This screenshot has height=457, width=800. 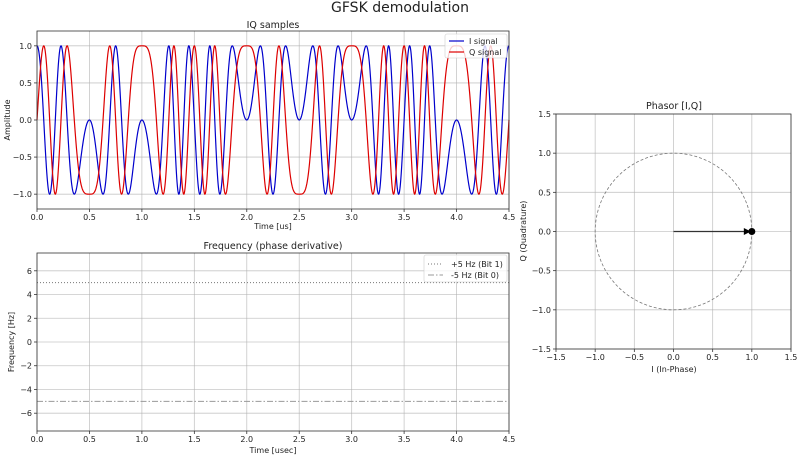 What do you see at coordinates (29, 318) in the screenshot?
I see `y-tick-label: 2` at bounding box center [29, 318].